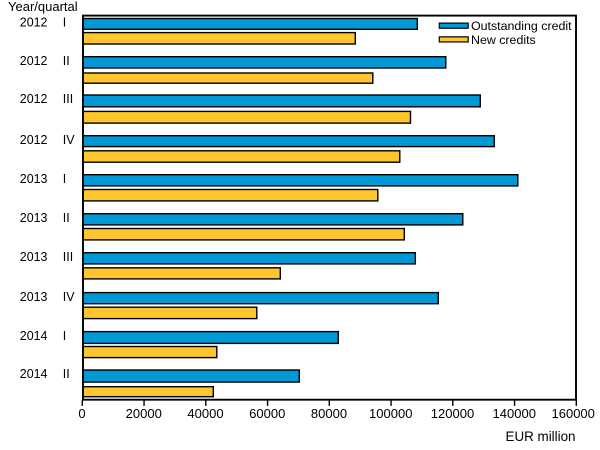  Describe the element at coordinates (541, 436) in the screenshot. I see `svg-text: EUR million` at that location.